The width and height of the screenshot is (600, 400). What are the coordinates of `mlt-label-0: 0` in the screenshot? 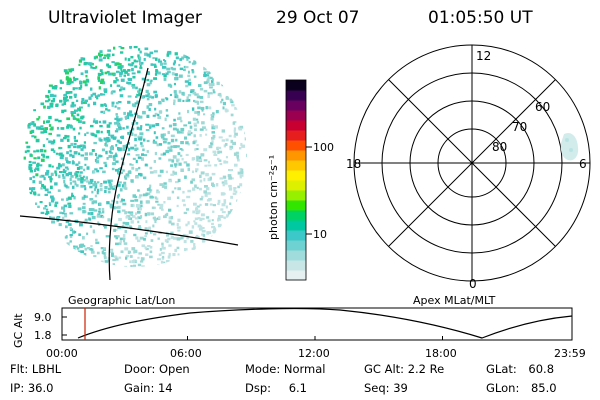 It's located at (473, 284).